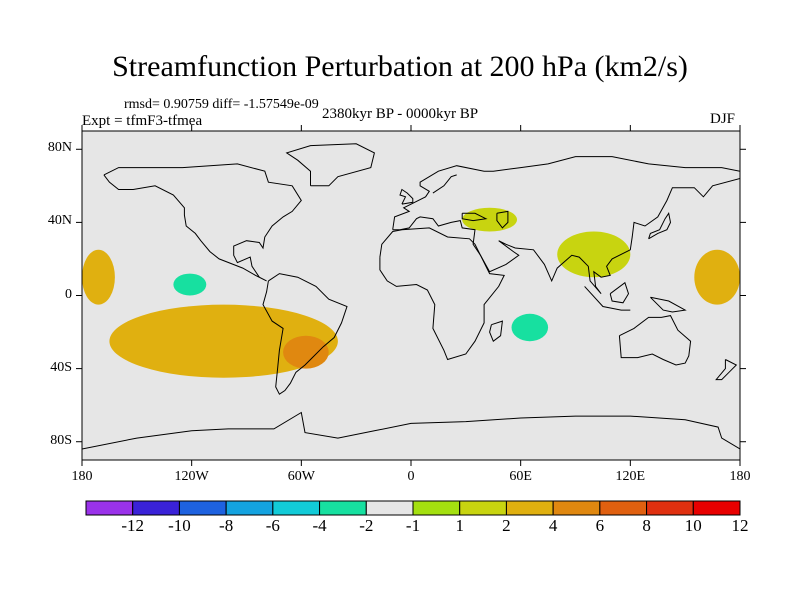  What do you see at coordinates (723, 119) in the screenshot?
I see `season-label: DJF` at bounding box center [723, 119].